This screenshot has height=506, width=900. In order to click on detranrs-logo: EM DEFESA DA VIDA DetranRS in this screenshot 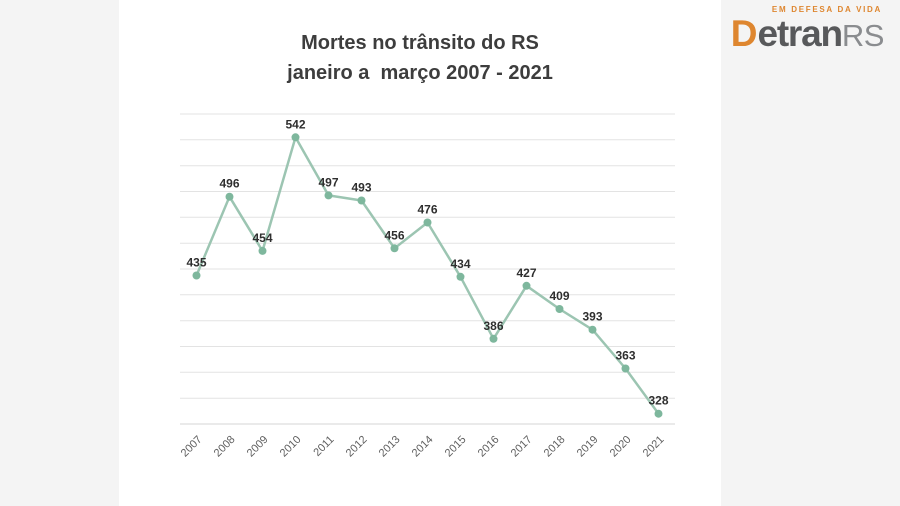, I will do `click(807, 29)`.